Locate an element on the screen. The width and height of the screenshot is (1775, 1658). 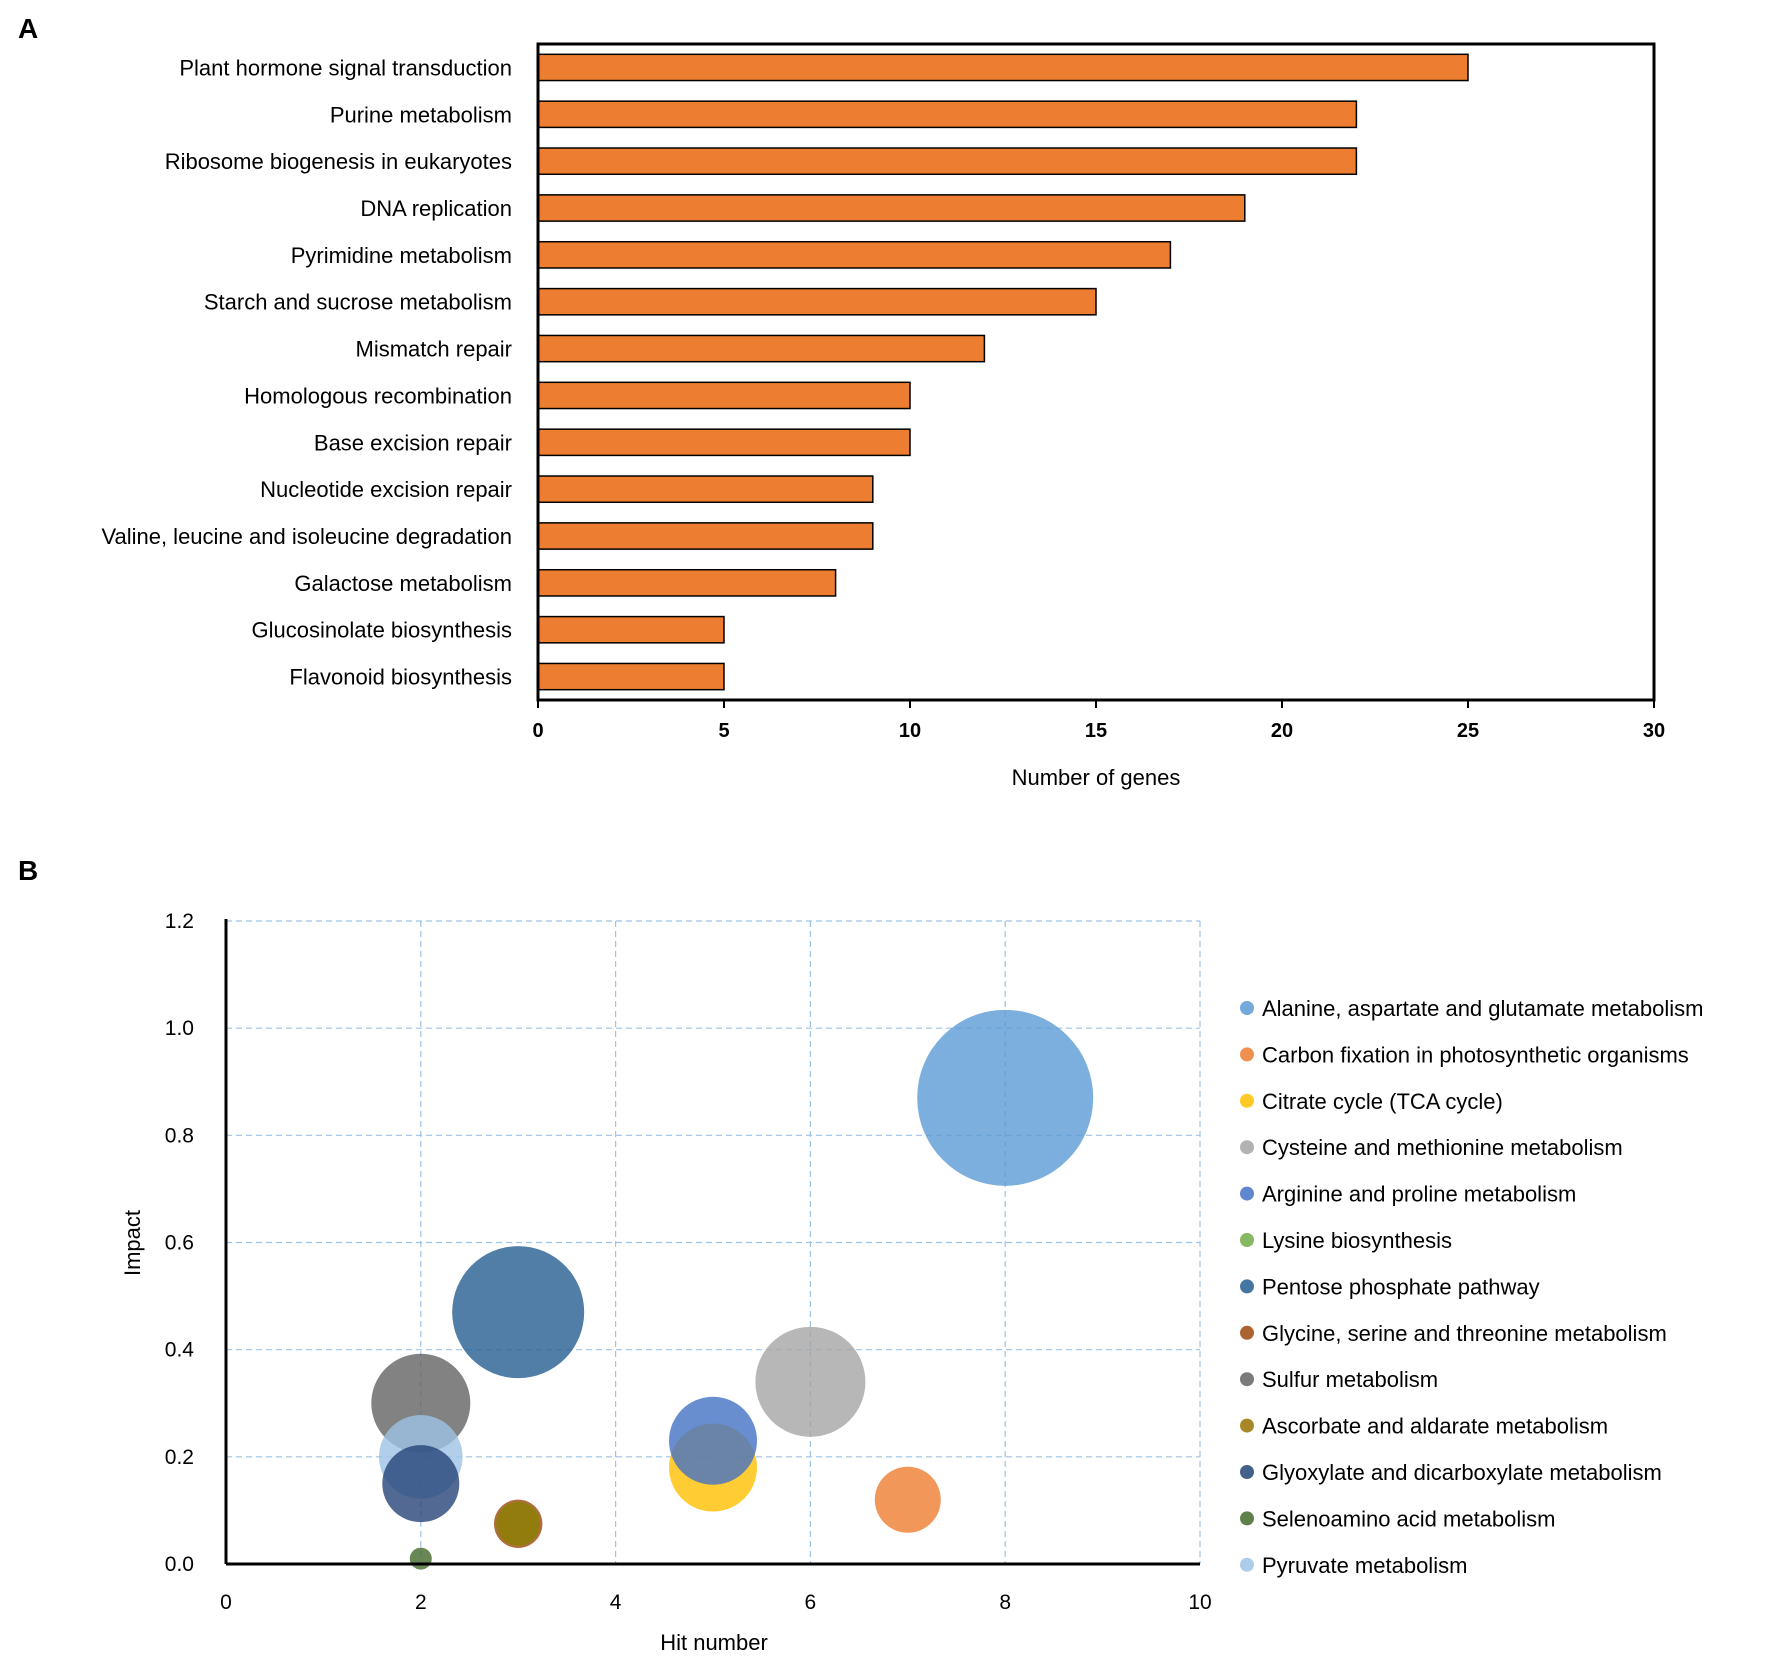
x-tick-label: 8 is located at coordinates (1005, 1602).